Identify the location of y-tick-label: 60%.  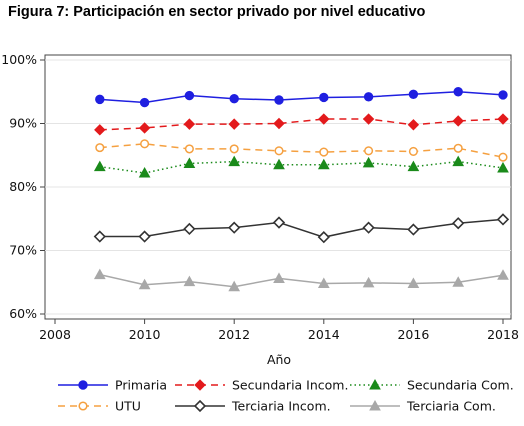
(23, 313).